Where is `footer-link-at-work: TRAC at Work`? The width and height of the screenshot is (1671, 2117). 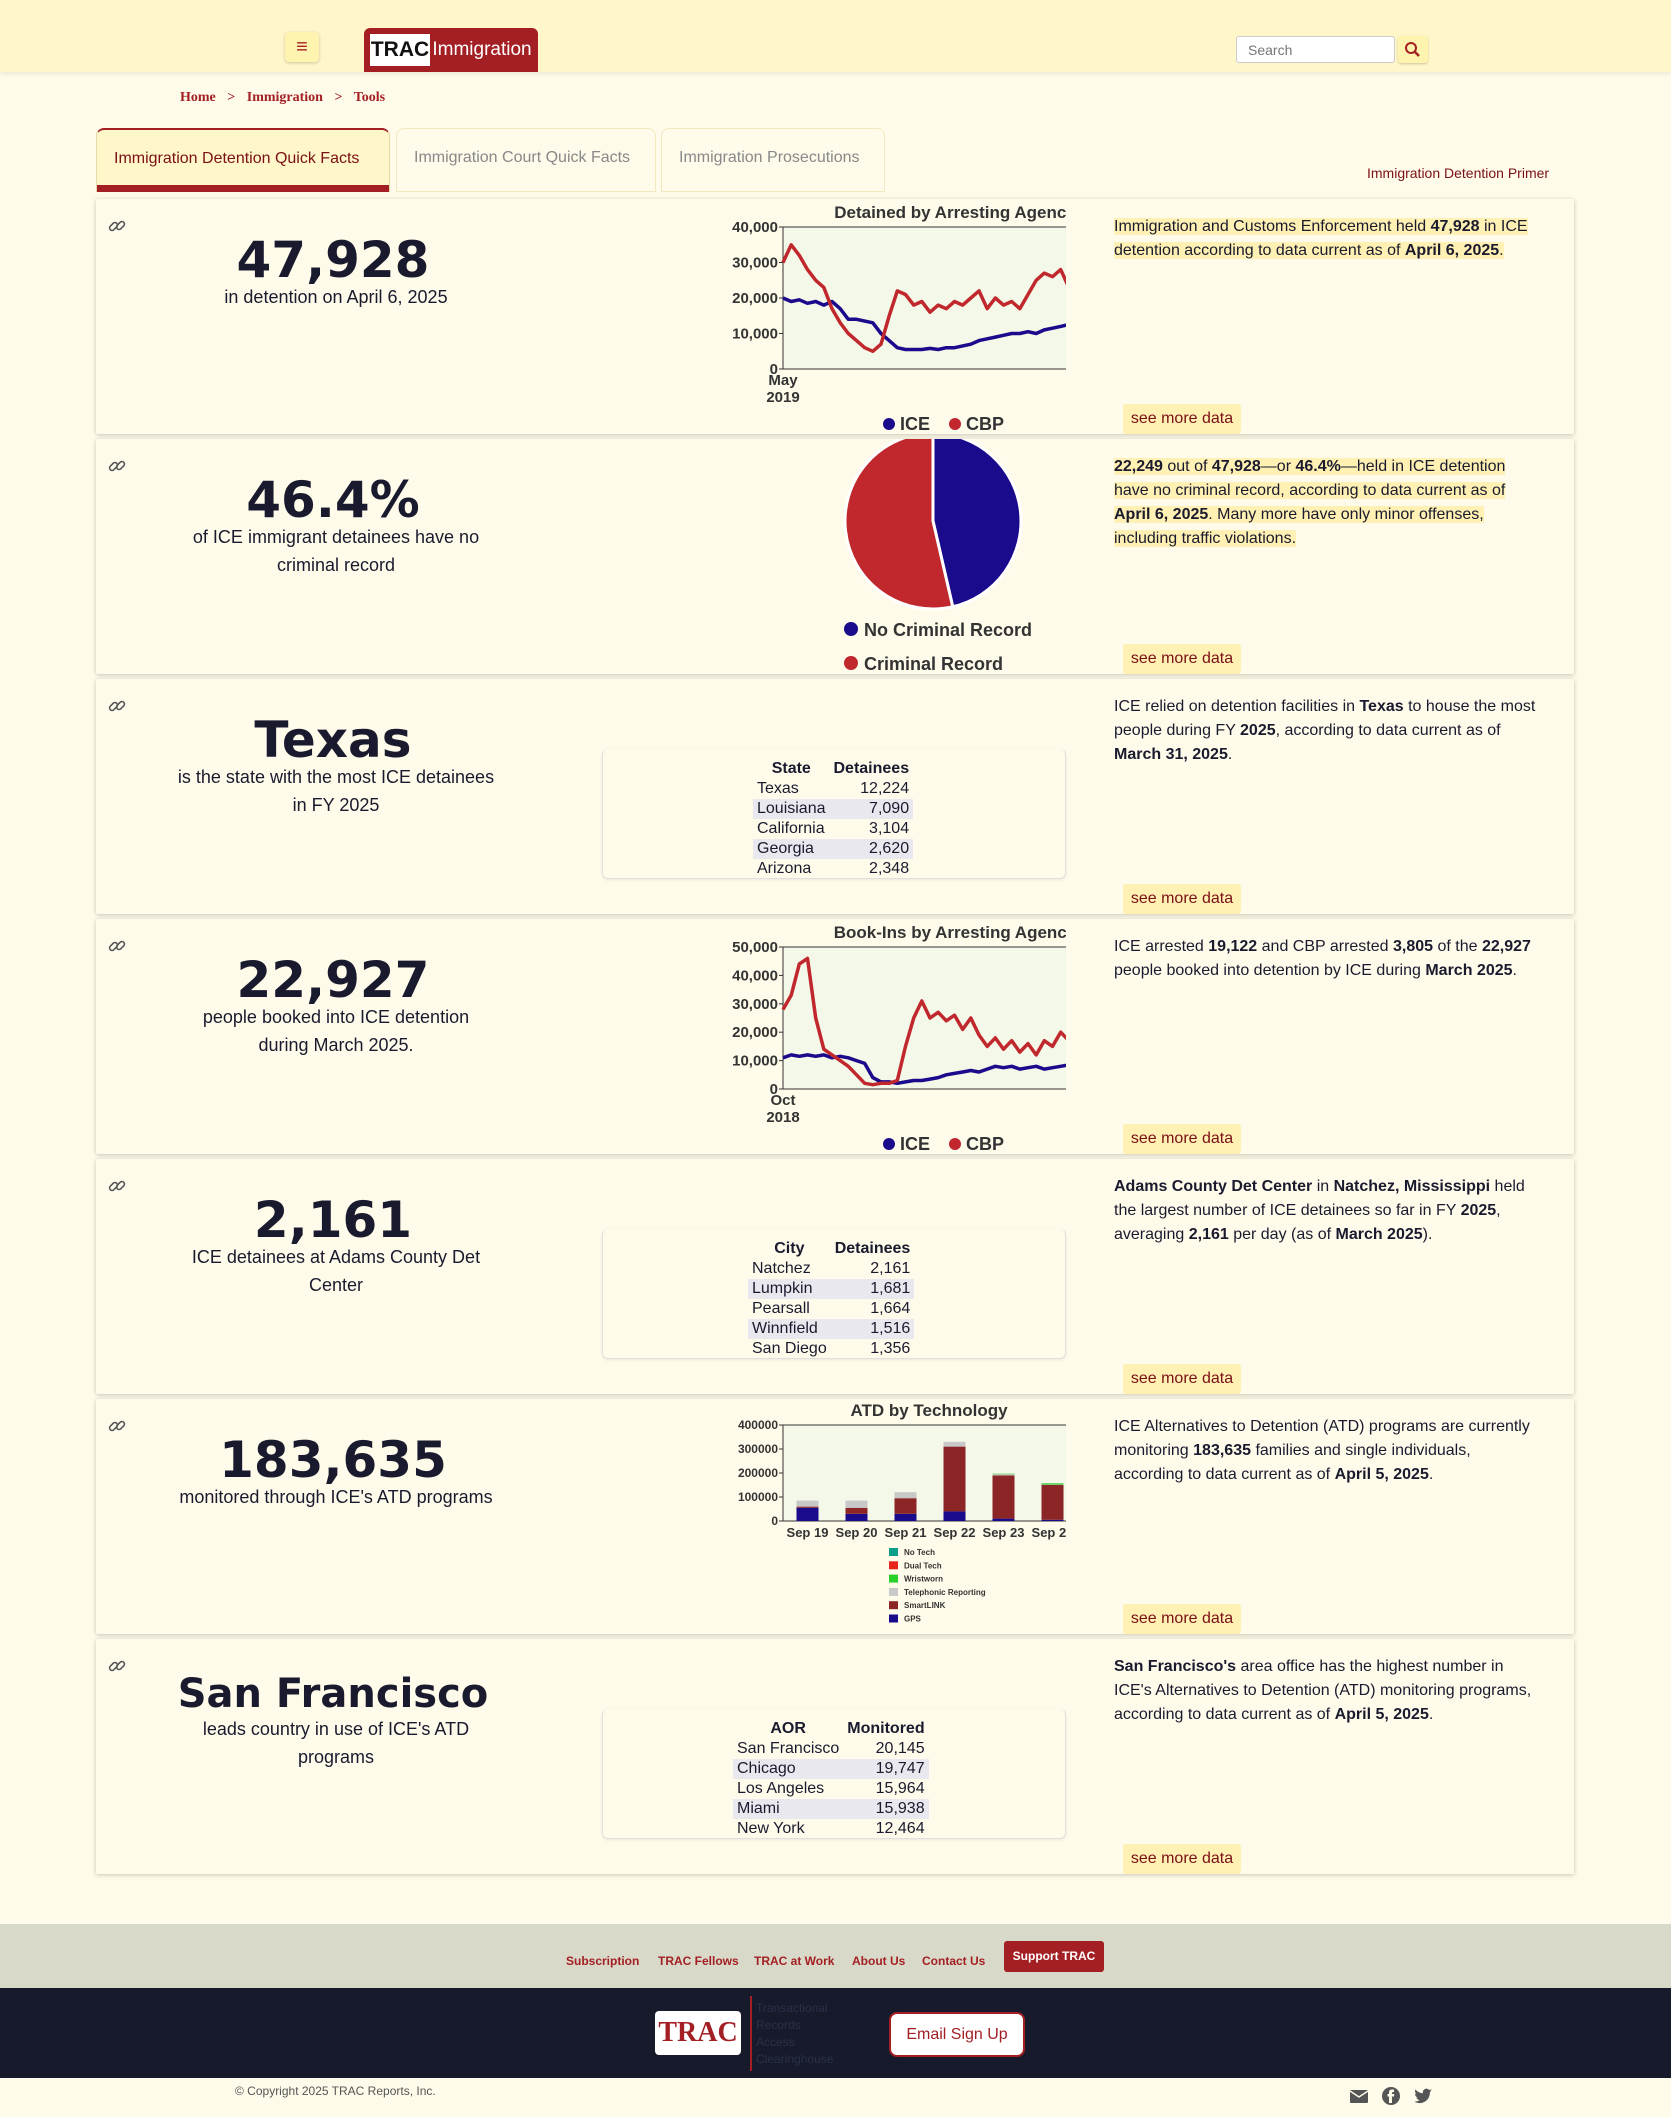 footer-link-at-work: TRAC at Work is located at coordinates (794, 1961).